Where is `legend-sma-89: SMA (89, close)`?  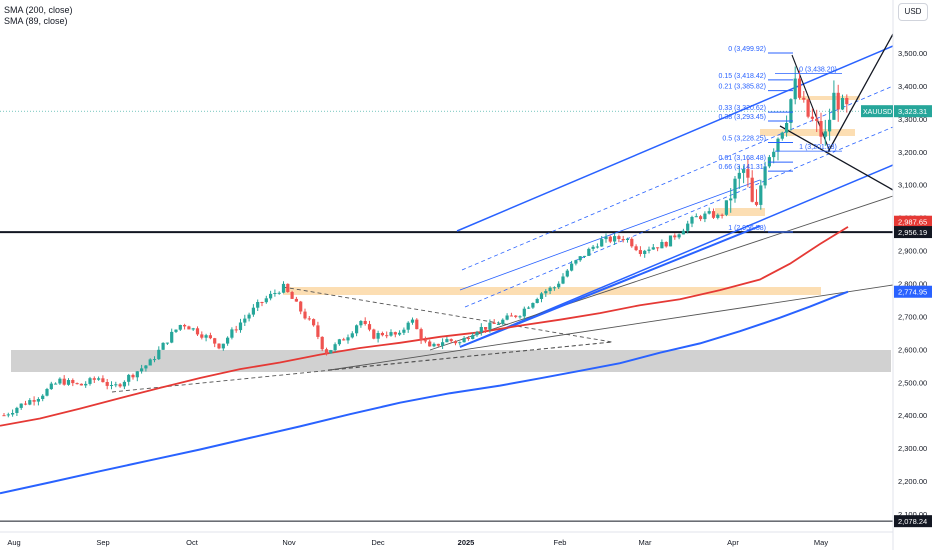 legend-sma-89: SMA (89, close) is located at coordinates (36, 21).